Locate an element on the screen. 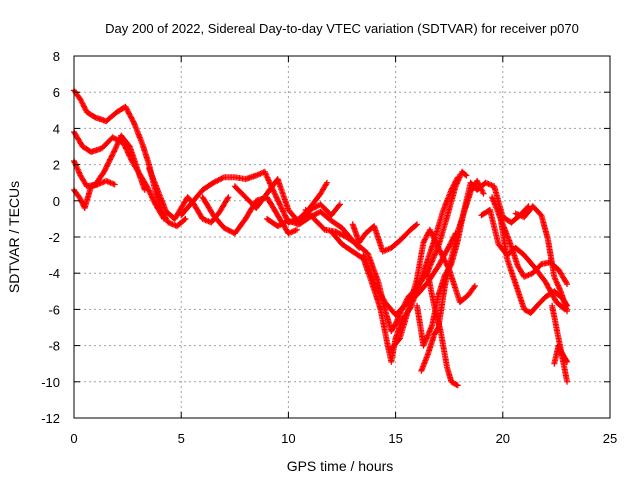  x-tick-label: 10 is located at coordinates (288, 438).